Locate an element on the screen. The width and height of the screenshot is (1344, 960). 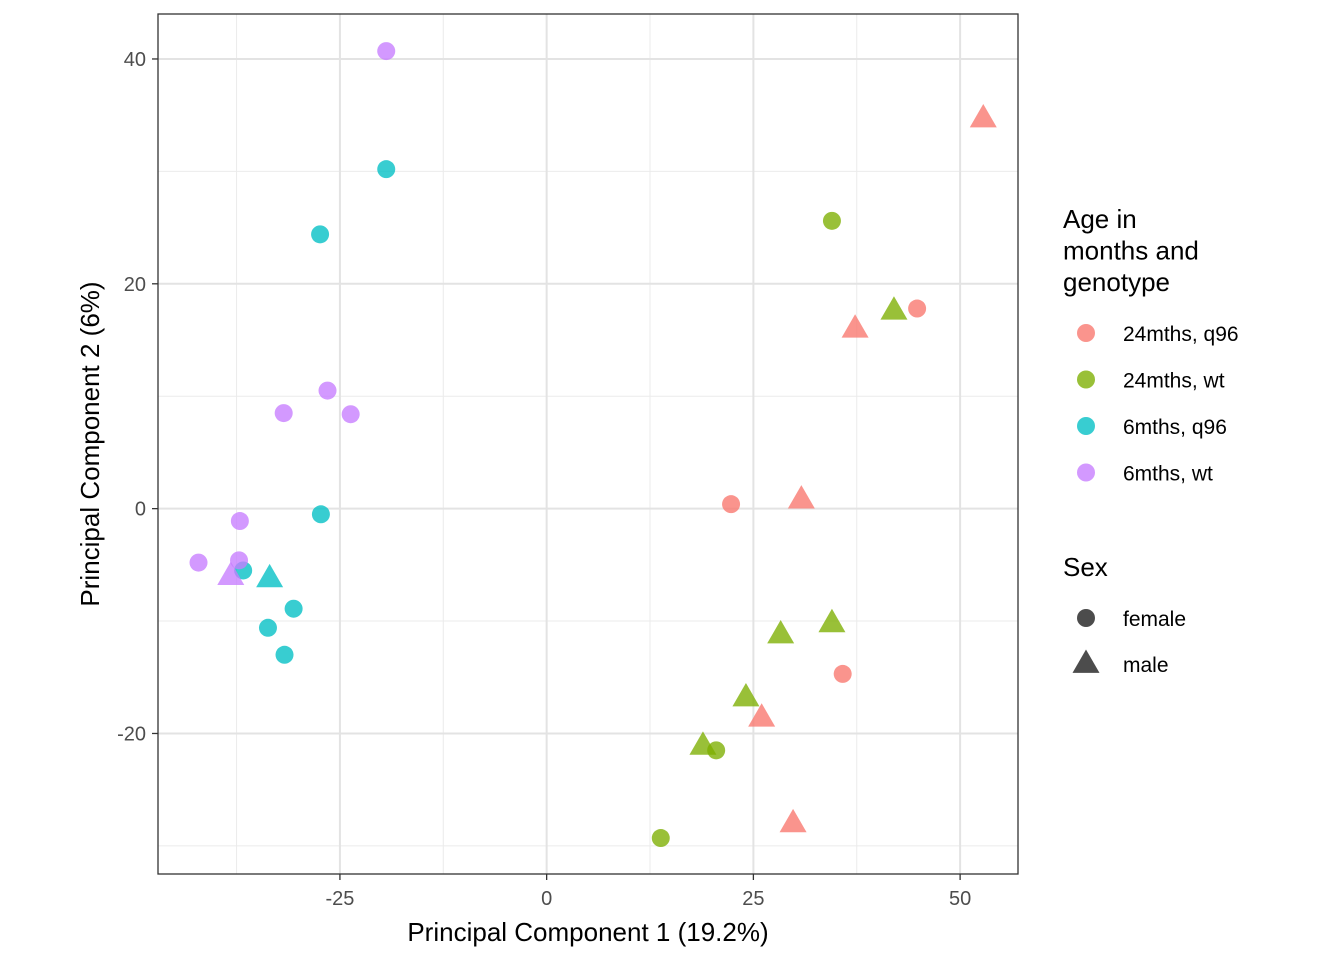
x-tick-label: 25 is located at coordinates (753, 899).